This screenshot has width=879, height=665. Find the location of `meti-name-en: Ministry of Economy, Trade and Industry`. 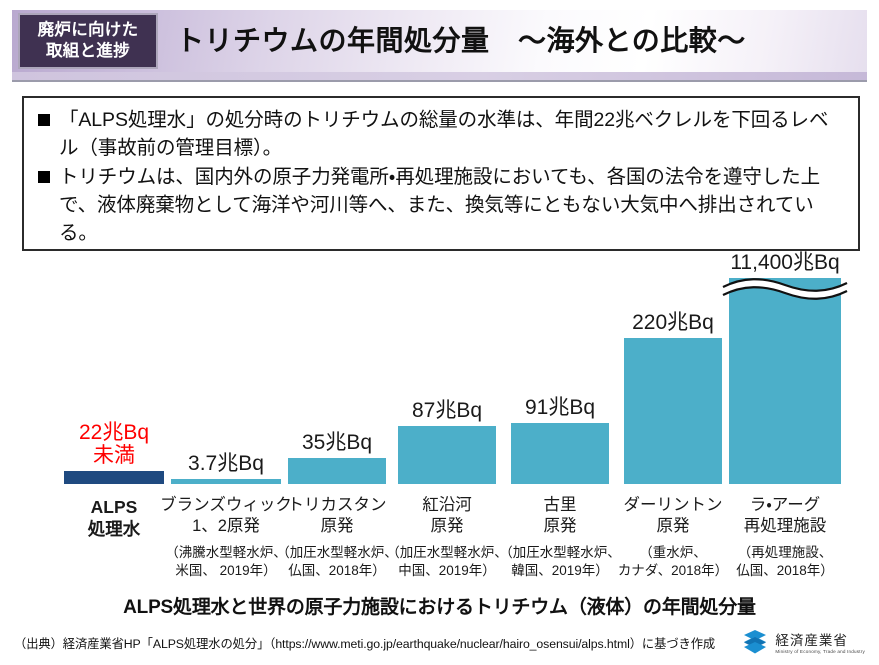

meti-name-en: Ministry of Economy, Trade and Industry is located at coordinates (820, 652).